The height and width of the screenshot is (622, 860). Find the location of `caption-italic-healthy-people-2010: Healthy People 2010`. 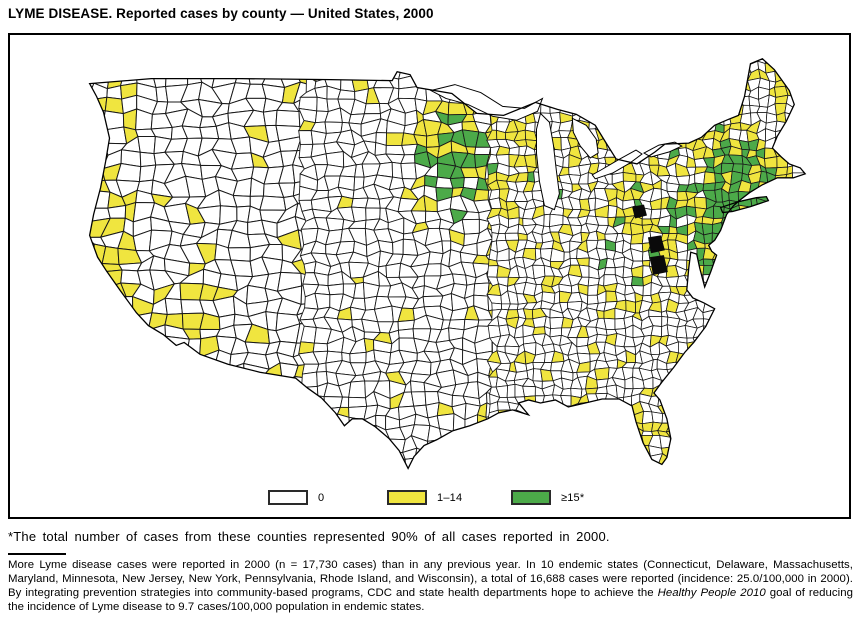

caption-italic-healthy-people-2010: Healthy People 2010 is located at coordinates (711, 592).